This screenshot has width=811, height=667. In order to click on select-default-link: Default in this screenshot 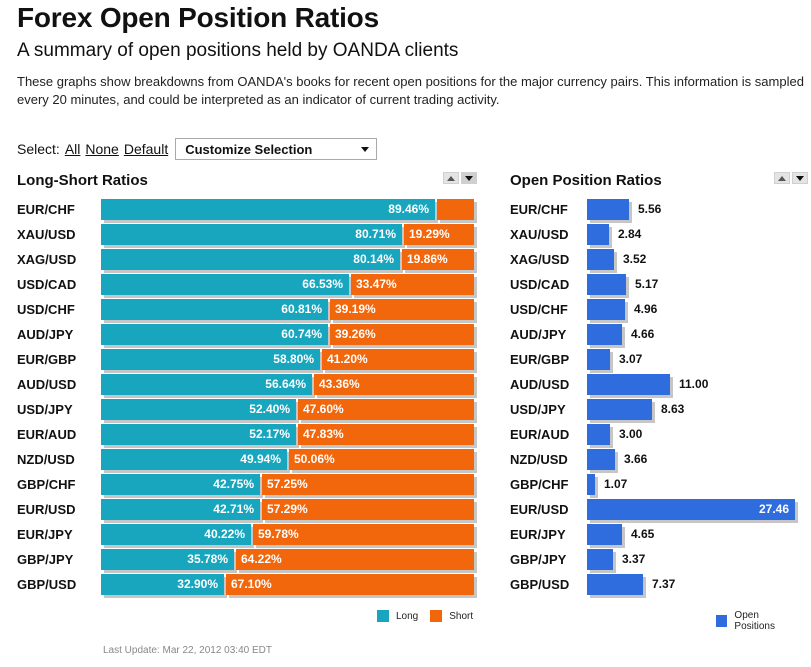, I will do `click(146, 149)`.